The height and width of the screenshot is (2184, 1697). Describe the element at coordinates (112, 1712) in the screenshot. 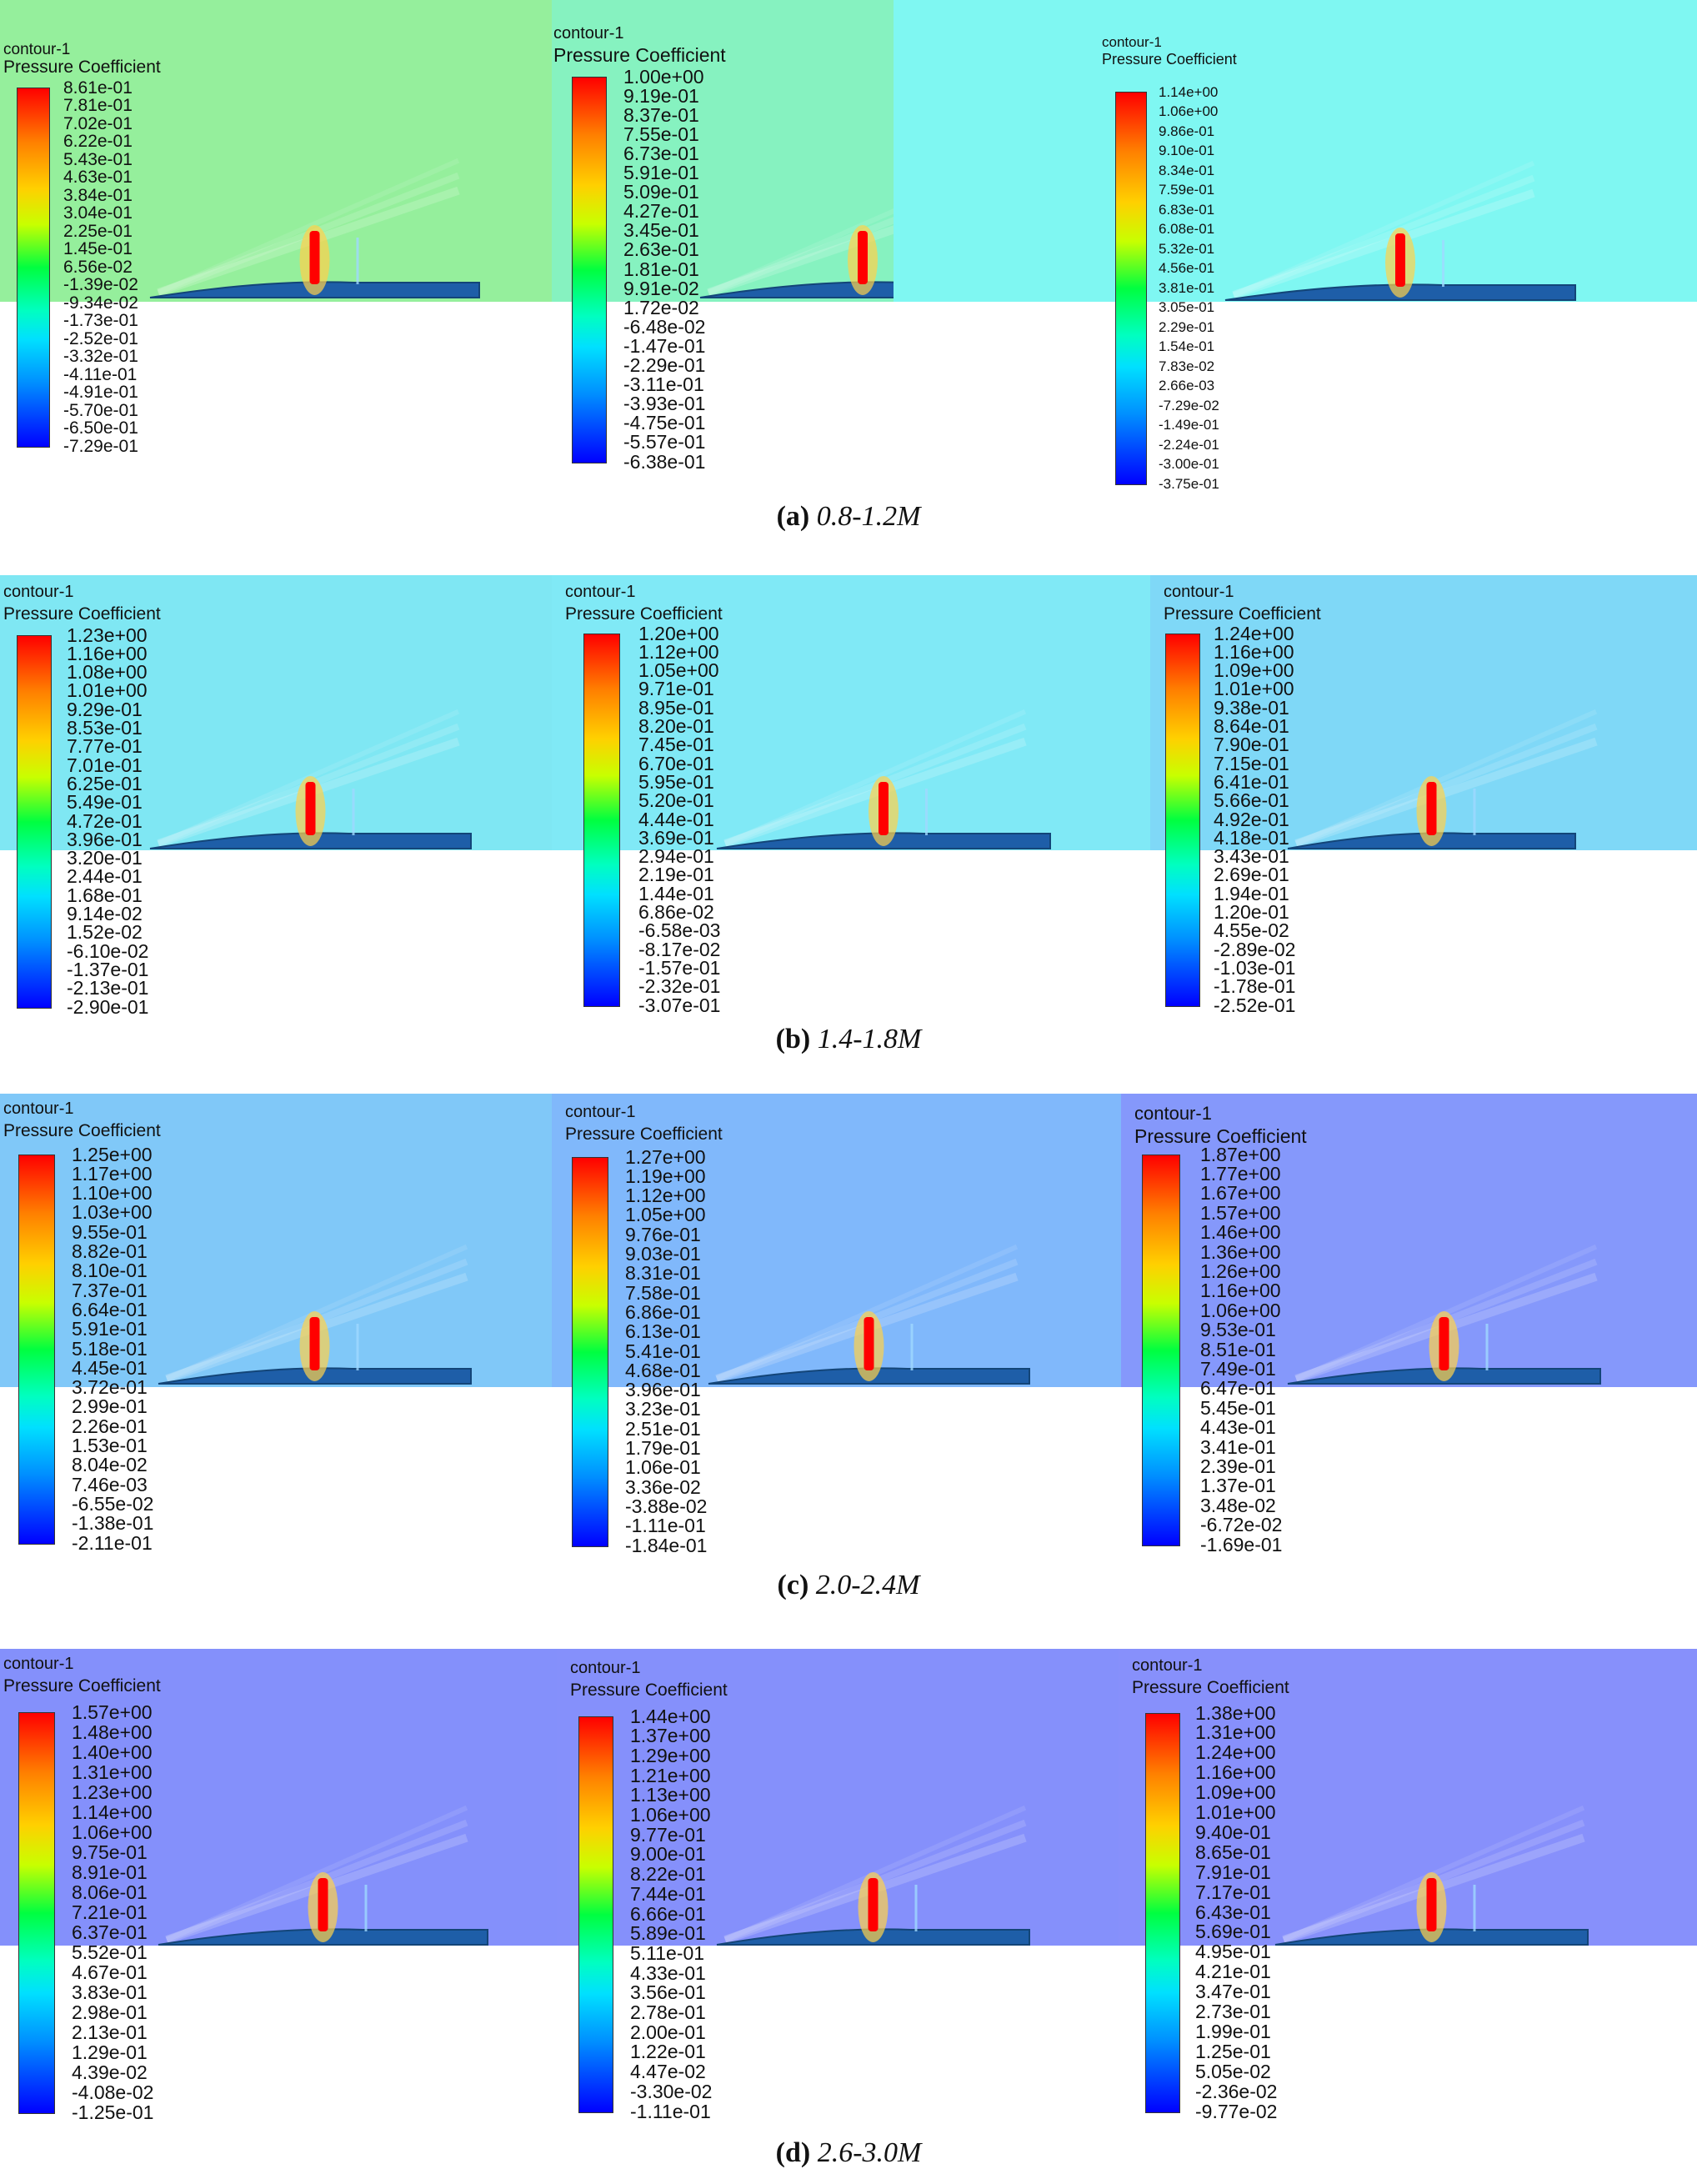

I see `colorbar-tick-label: 1.57e+00` at that location.